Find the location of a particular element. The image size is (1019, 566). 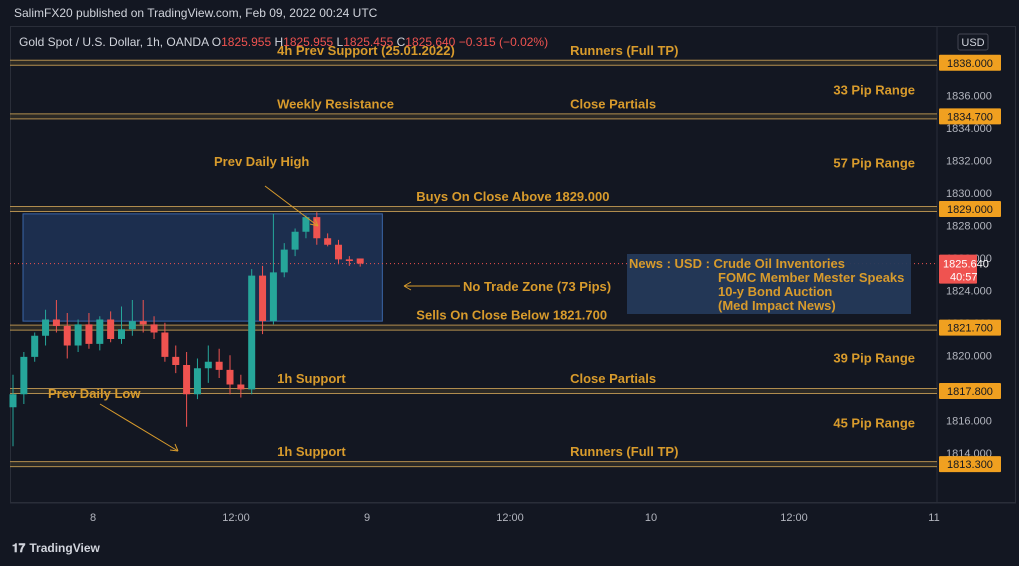

y-tick-label: 1816.000 is located at coordinates (969, 421).